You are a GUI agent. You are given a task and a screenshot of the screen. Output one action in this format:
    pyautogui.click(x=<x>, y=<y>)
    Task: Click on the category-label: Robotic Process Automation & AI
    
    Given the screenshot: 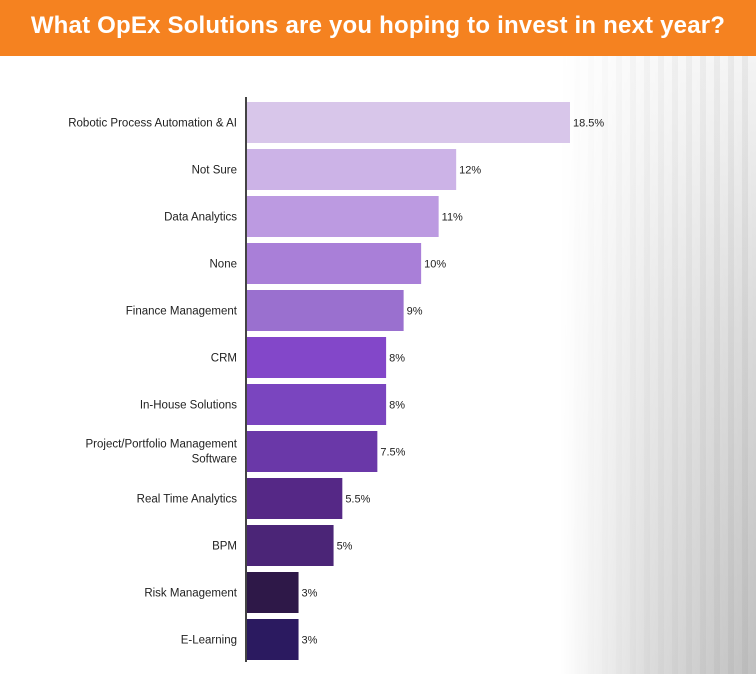 What is the action you would take?
    pyautogui.click(x=152, y=124)
    